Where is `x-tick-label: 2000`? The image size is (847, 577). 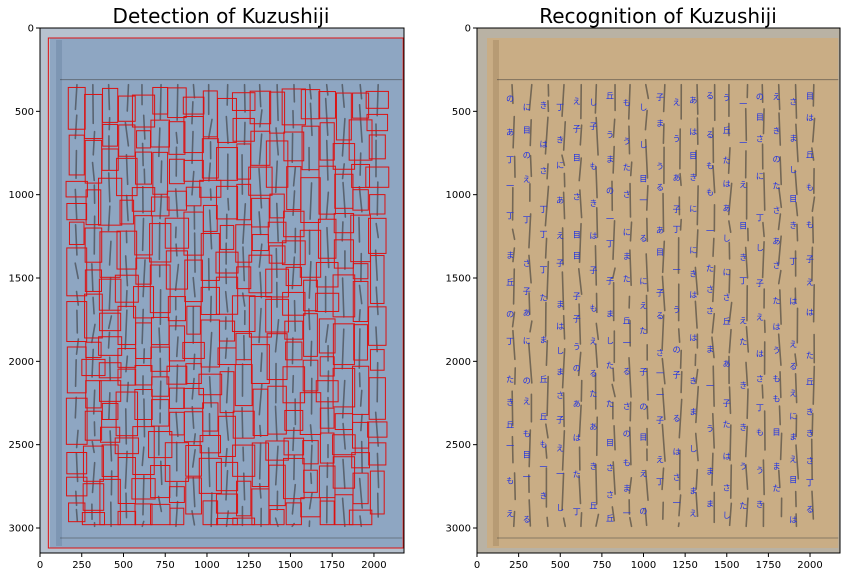
x-tick-label: 2000 is located at coordinates (373, 565).